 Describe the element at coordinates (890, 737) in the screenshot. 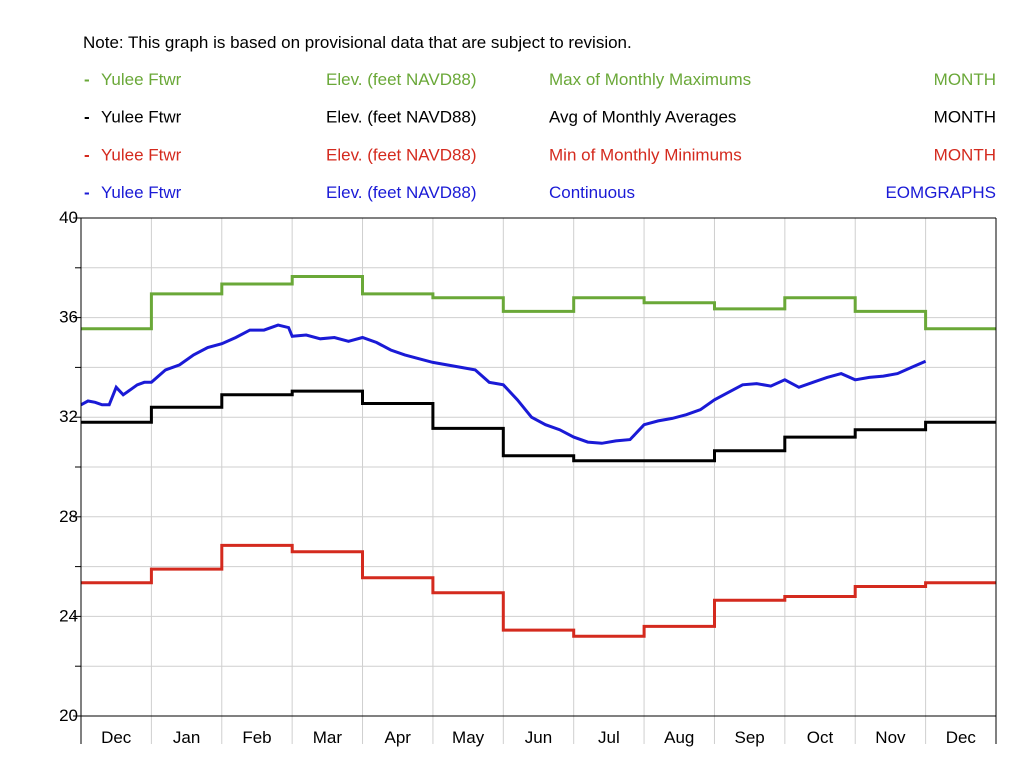

I see `x-tick-label: Nov` at that location.